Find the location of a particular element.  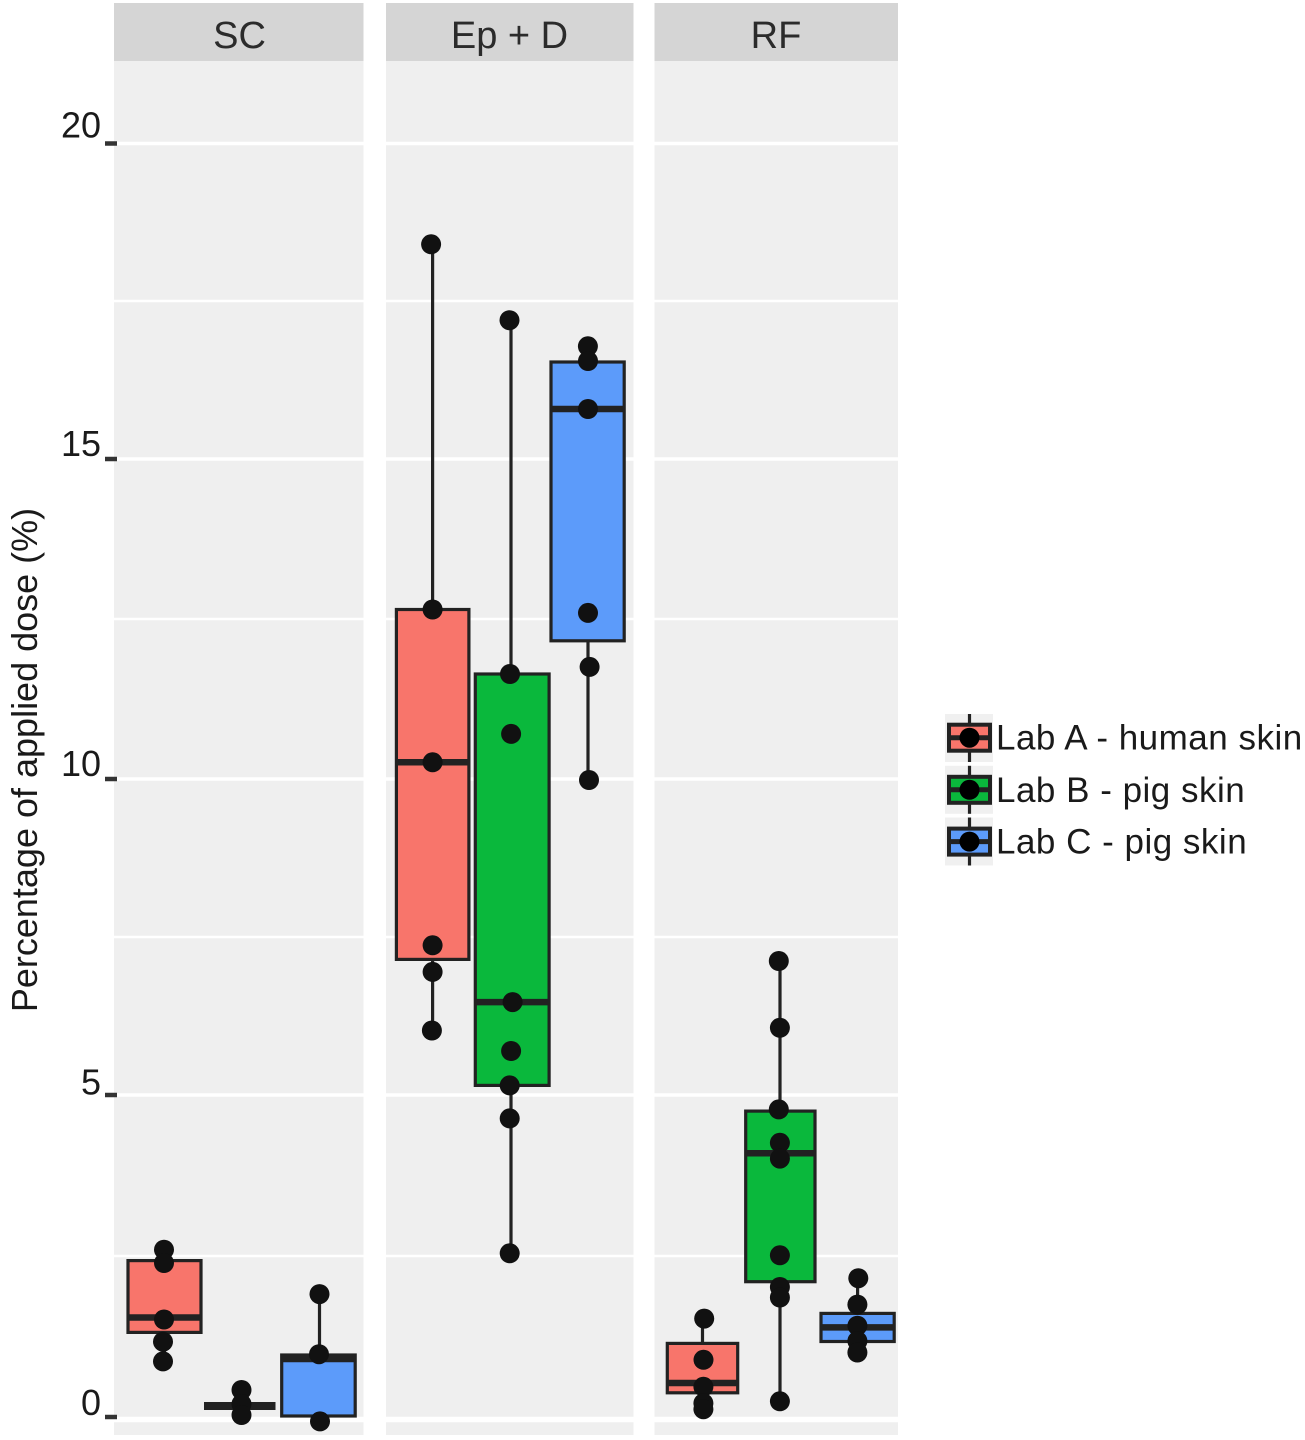

svg-text: 20 is located at coordinates (81, 125).